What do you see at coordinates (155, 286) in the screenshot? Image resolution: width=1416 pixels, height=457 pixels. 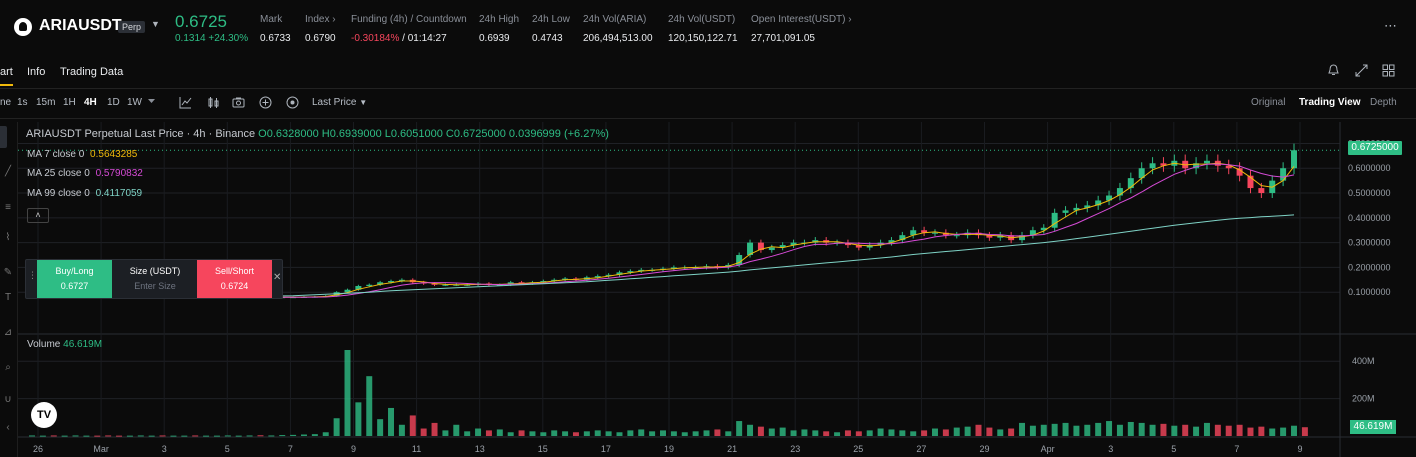 I see `size-placeholder: Enter Size` at bounding box center [155, 286].